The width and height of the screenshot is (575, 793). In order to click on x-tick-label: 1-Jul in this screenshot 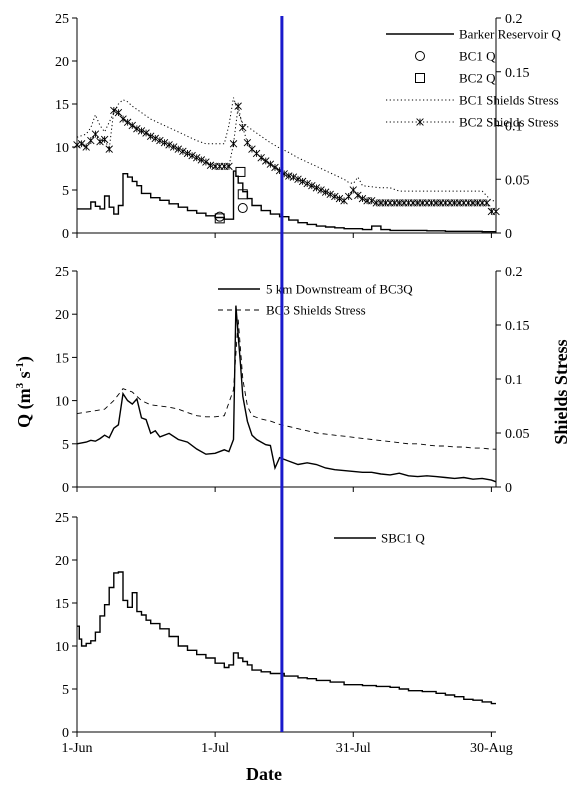, I will do `click(215, 748)`.